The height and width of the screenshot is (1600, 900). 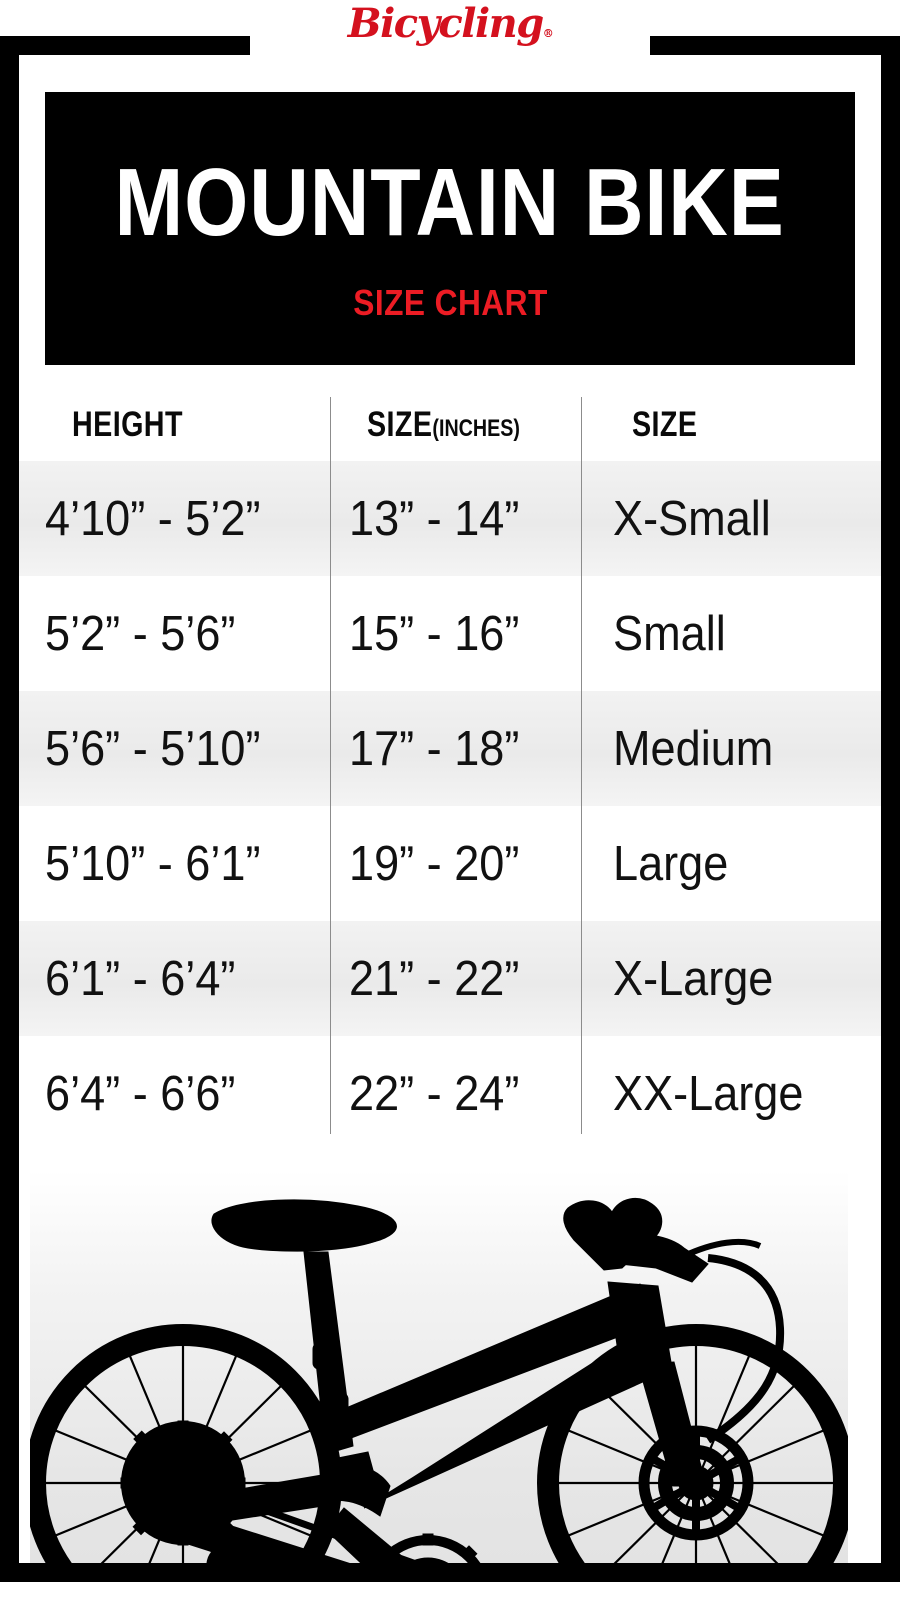 What do you see at coordinates (127, 424) in the screenshot?
I see `column-header-height: HEIGHT` at bounding box center [127, 424].